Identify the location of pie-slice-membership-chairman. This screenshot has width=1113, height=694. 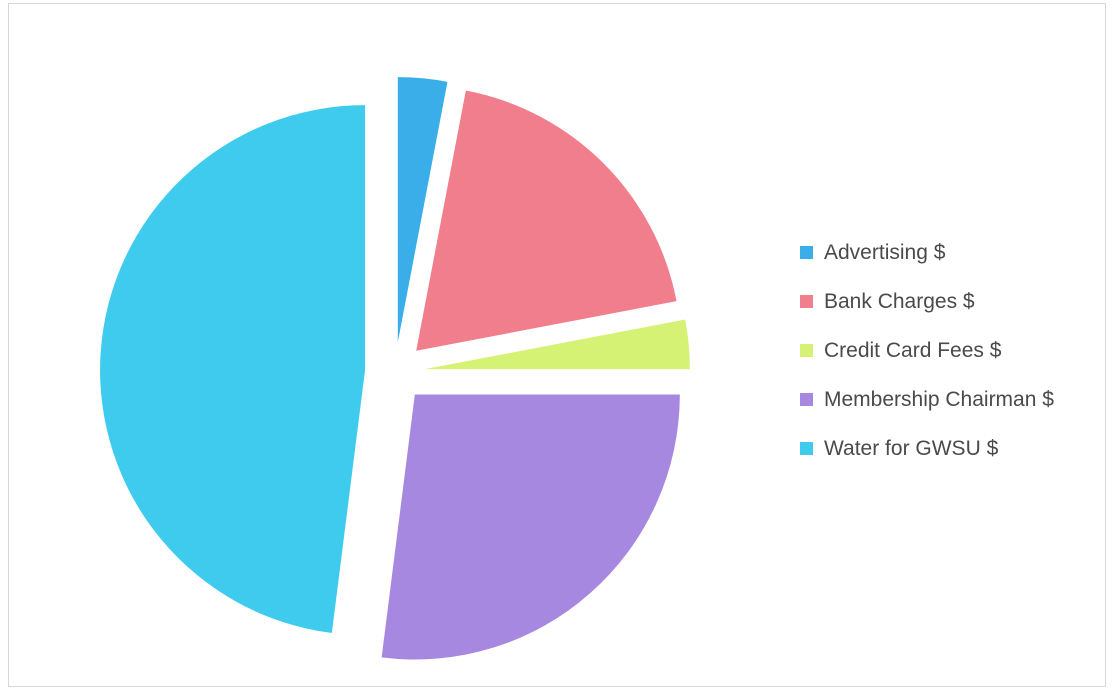
(530, 527).